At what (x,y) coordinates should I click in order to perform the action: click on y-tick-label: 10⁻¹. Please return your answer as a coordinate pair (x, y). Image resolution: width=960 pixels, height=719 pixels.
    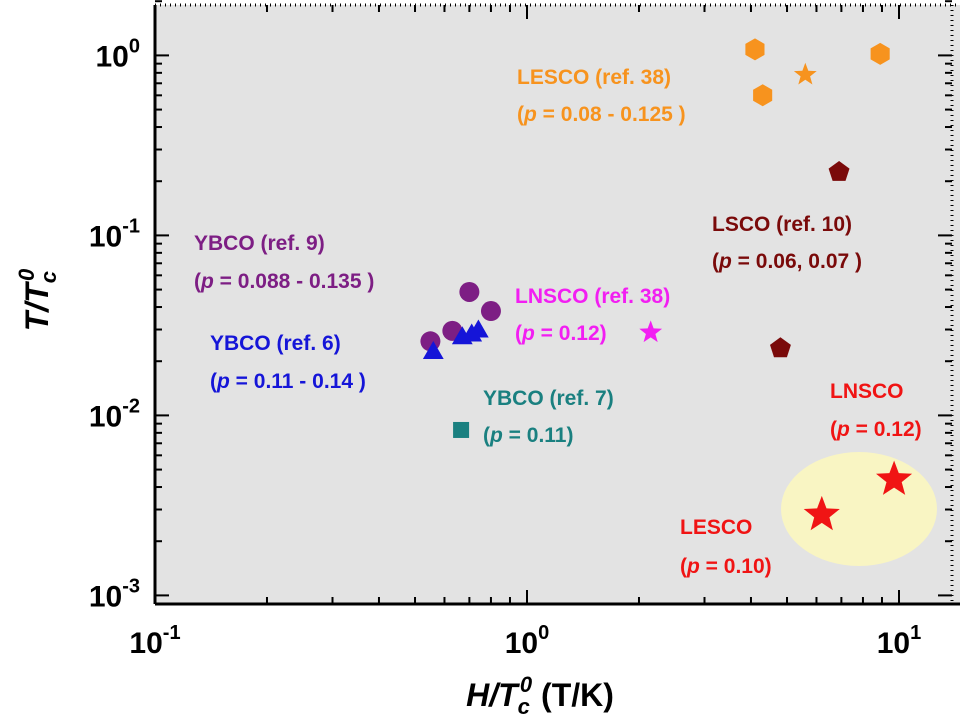
    Looking at the image, I should click on (114, 234).